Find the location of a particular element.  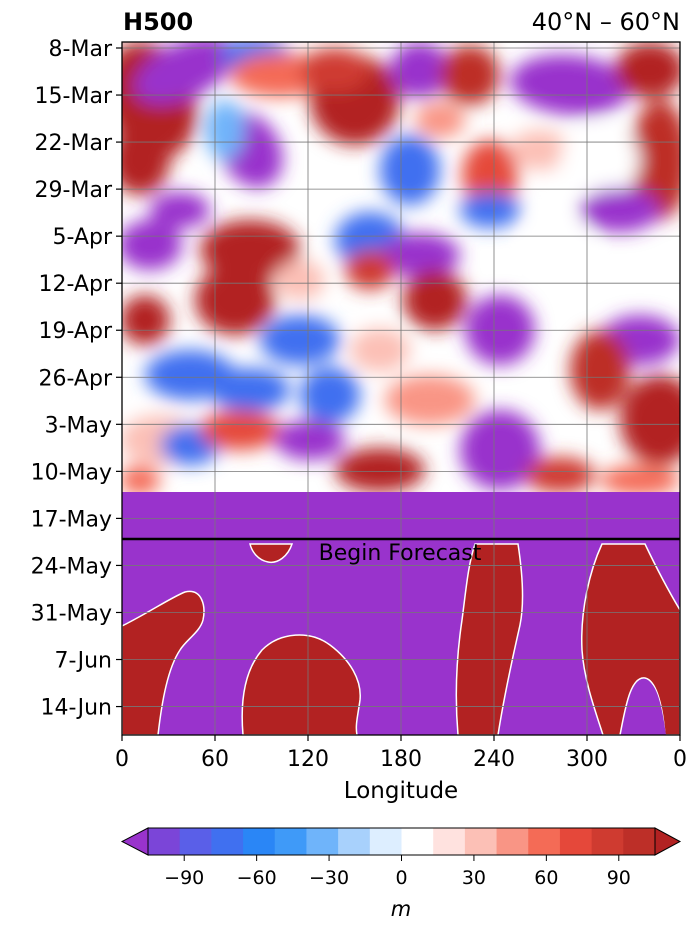

y-tick-label: 5-Apr is located at coordinates (82, 237).